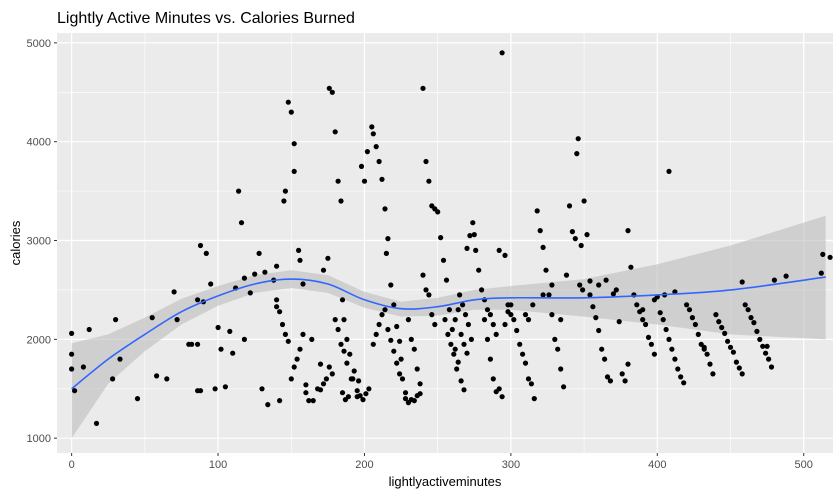  I want to click on y-axis-ticks: 1000 2000 3000 4000 5000, so click(42, 241).